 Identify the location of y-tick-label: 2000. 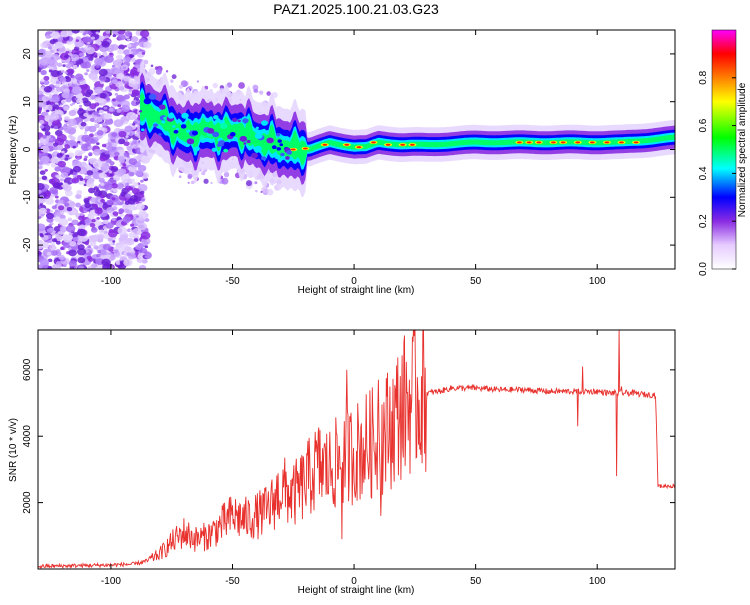
(27, 502).